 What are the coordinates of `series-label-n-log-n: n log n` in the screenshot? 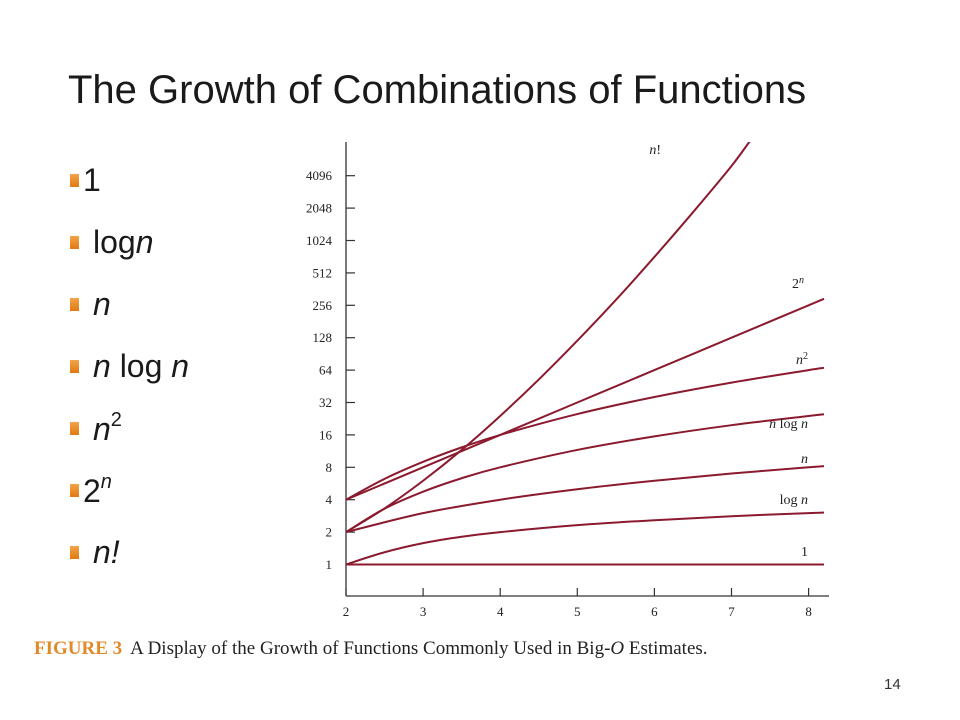 It's located at (788, 424).